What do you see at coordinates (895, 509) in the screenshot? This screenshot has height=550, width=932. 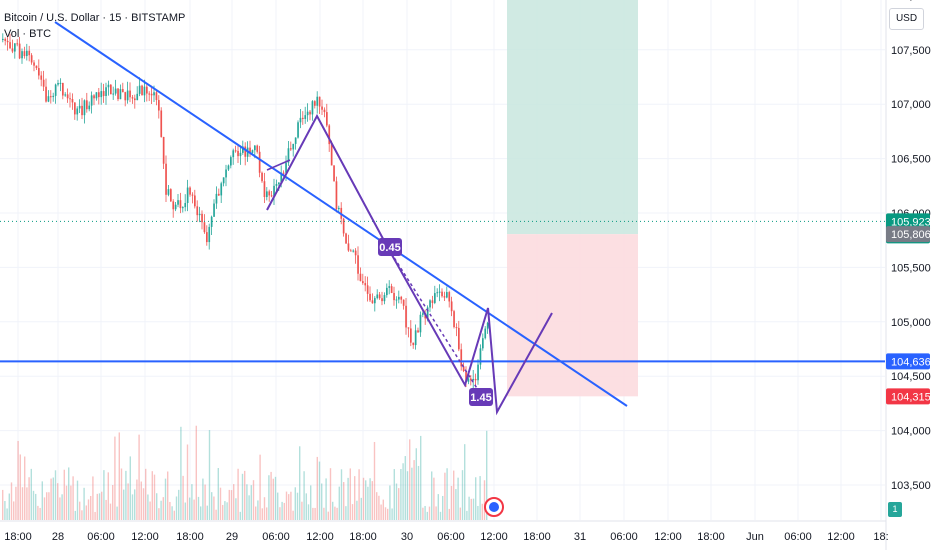 I see `alert-count-badge: 1` at bounding box center [895, 509].